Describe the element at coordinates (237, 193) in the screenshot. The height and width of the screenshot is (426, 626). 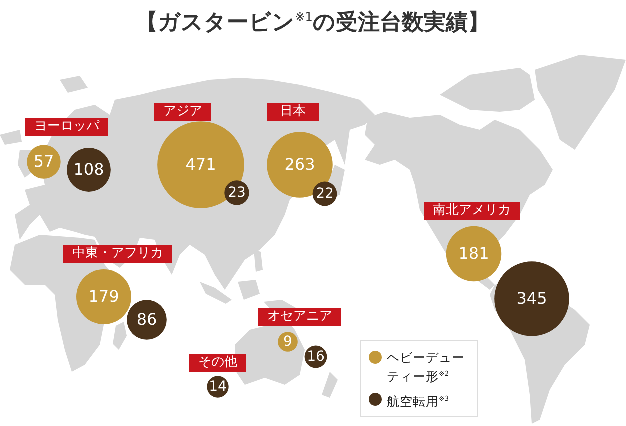
I see `data-label: 23` at that location.